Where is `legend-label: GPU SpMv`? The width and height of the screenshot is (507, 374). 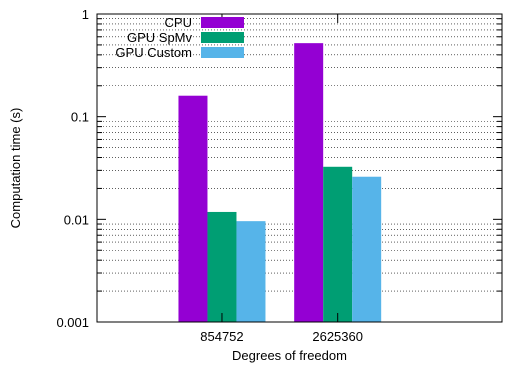
legend-label: GPU SpMv is located at coordinates (160, 37).